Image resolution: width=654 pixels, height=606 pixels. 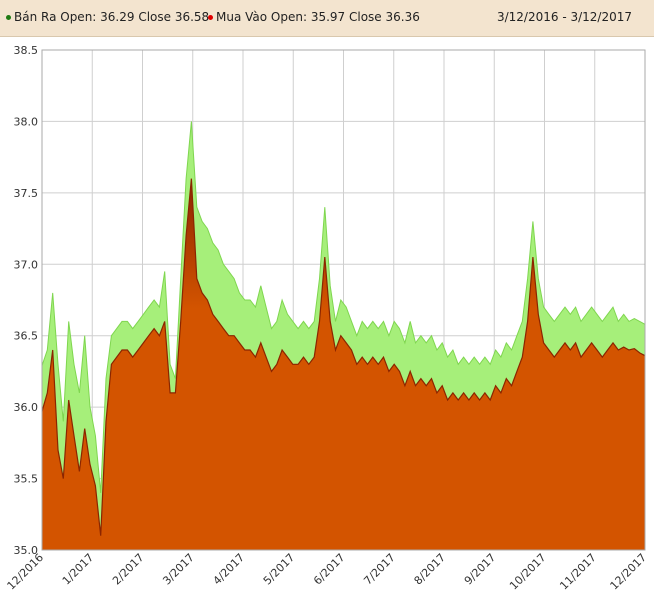 What do you see at coordinates (26, 479) in the screenshot?
I see `y-tick-label: 35.5` at bounding box center [26, 479].